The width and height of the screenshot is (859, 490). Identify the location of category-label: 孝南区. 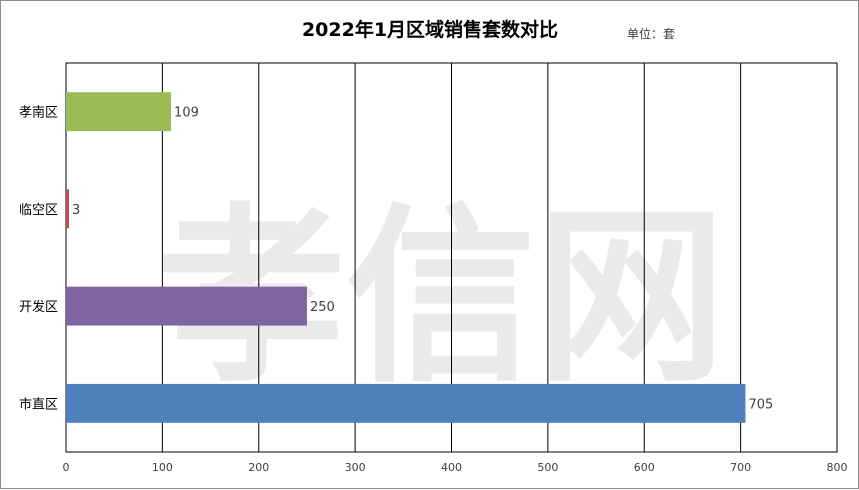
(38, 113).